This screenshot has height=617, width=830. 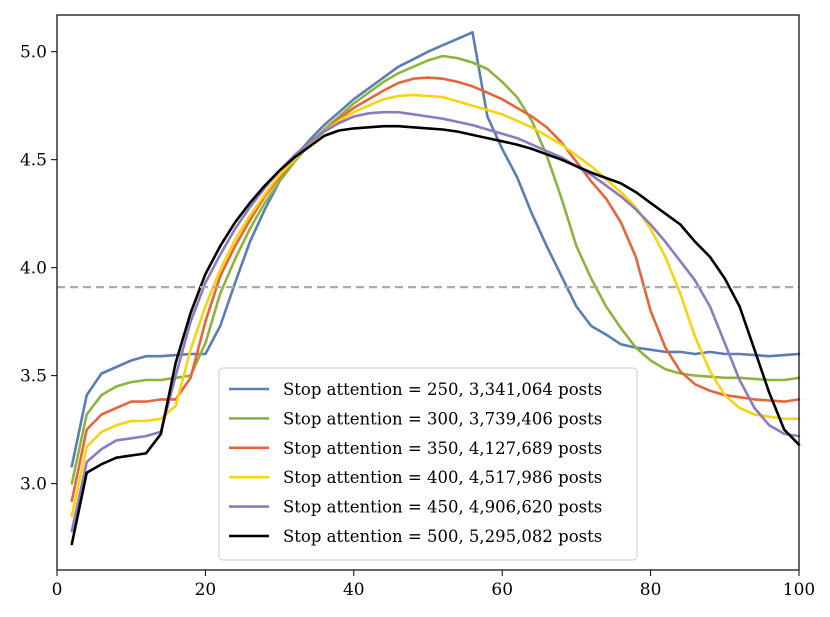 I want to click on y-tick-label: 4.5, so click(x=33, y=161).